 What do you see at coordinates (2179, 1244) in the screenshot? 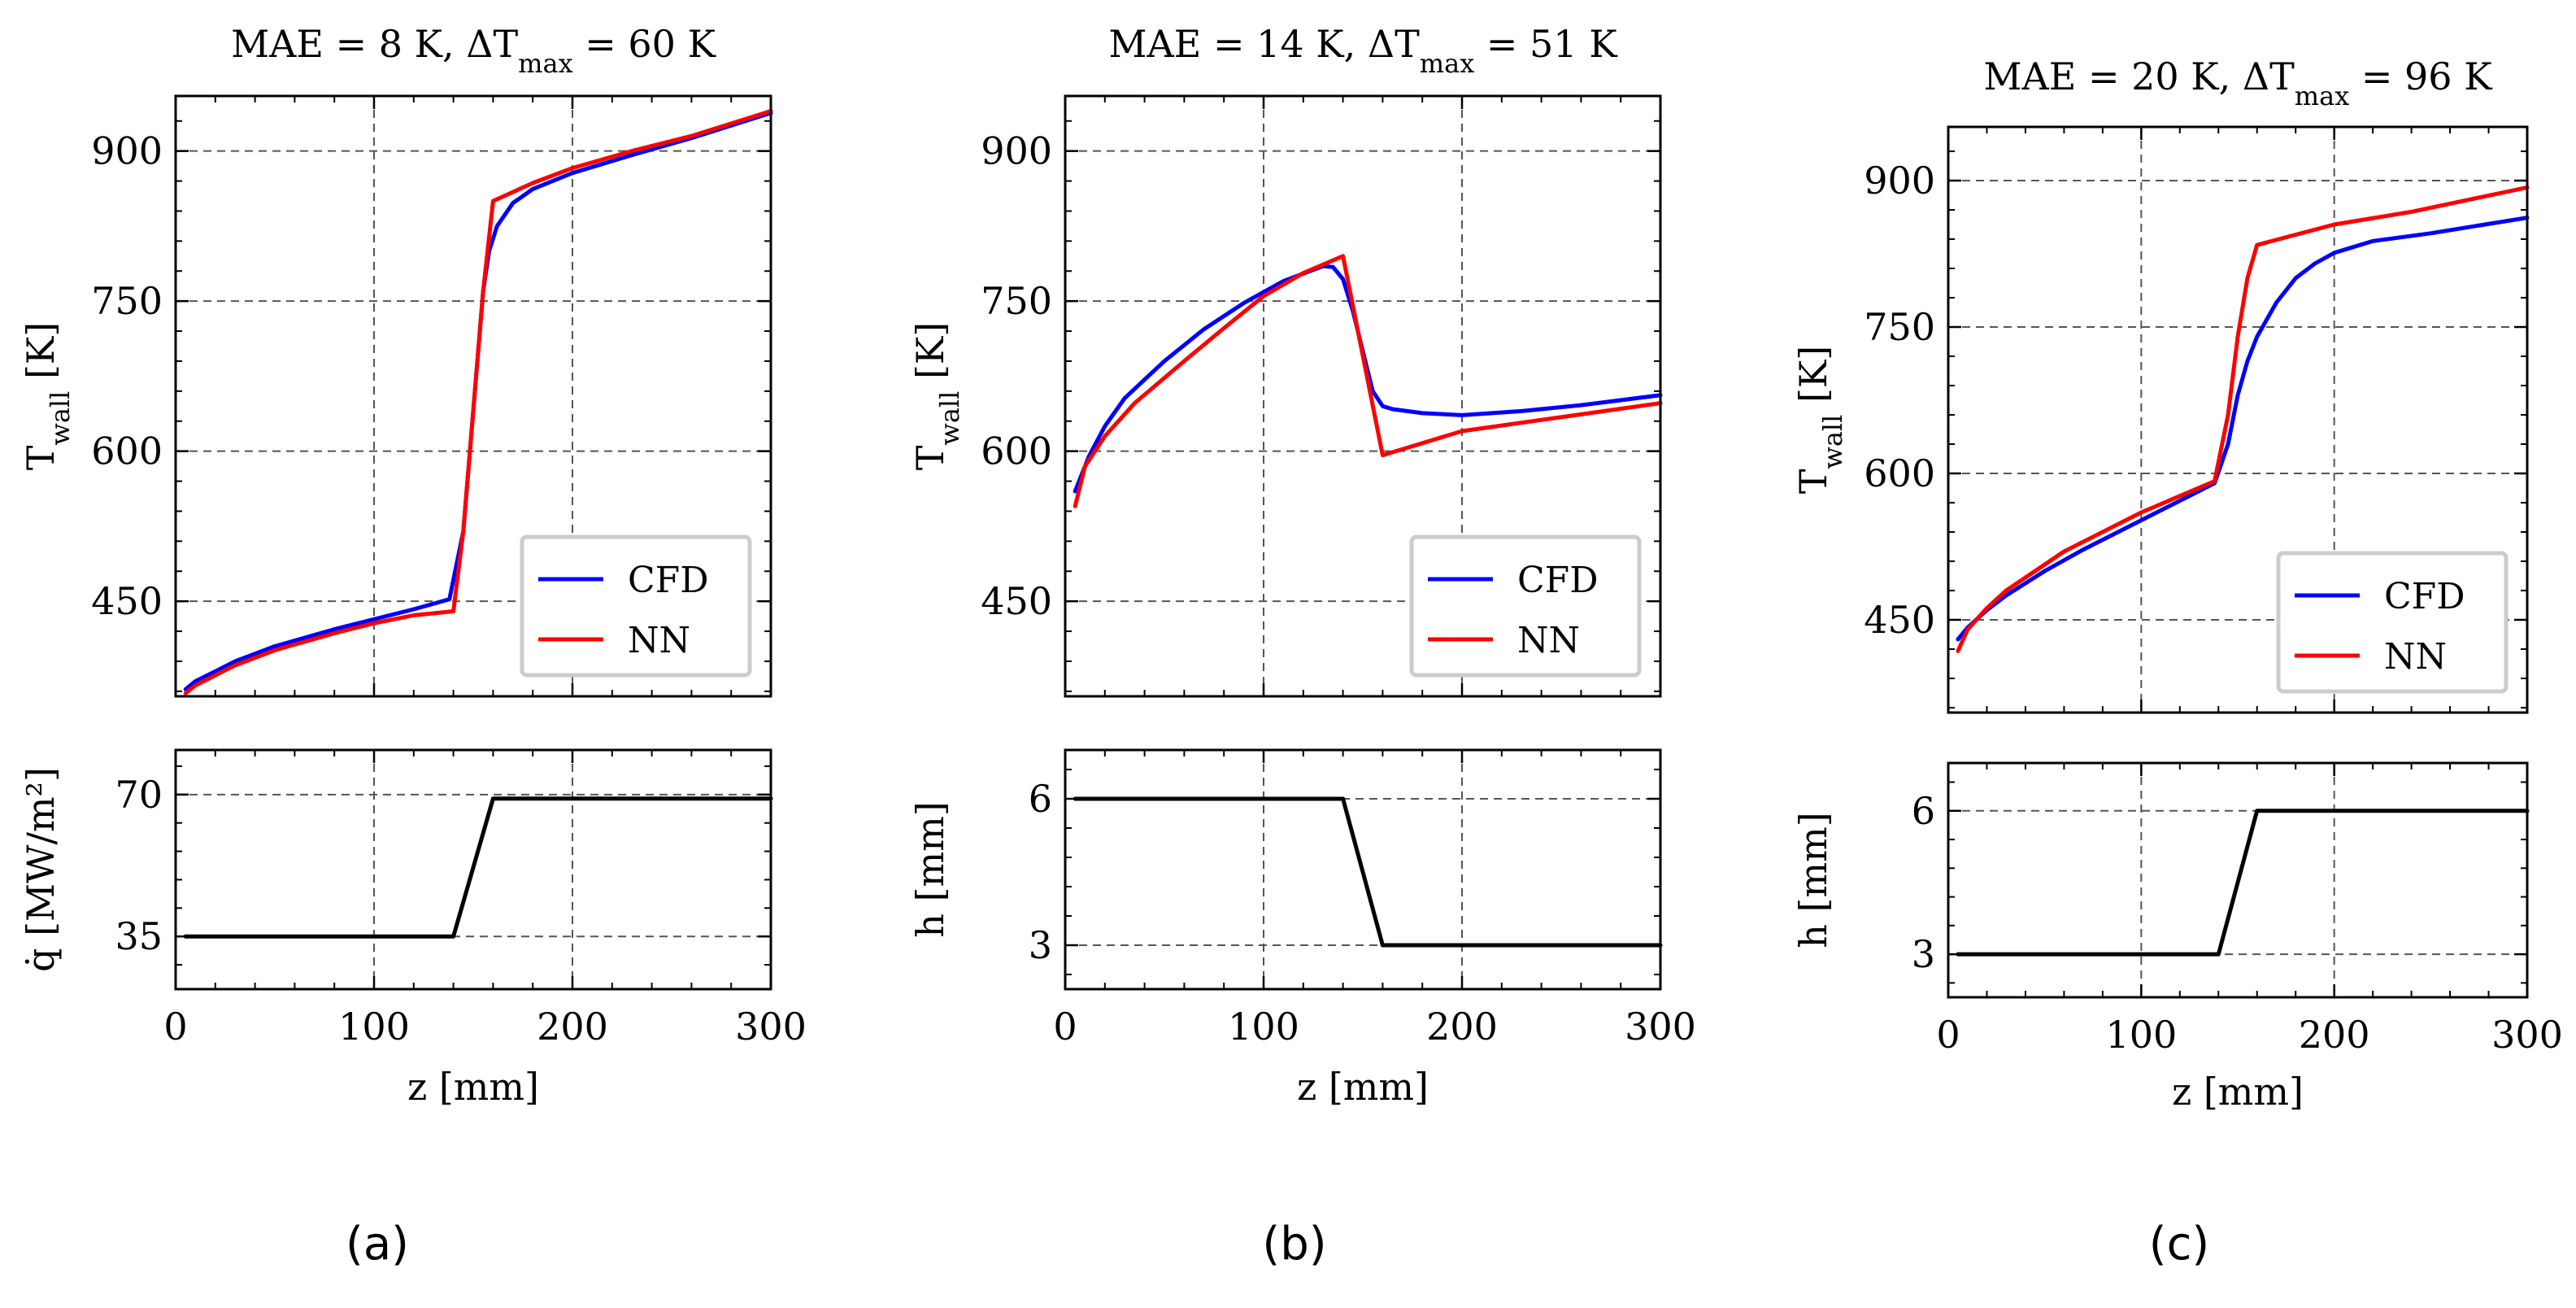
I see `panel-caption: (c)` at bounding box center [2179, 1244].